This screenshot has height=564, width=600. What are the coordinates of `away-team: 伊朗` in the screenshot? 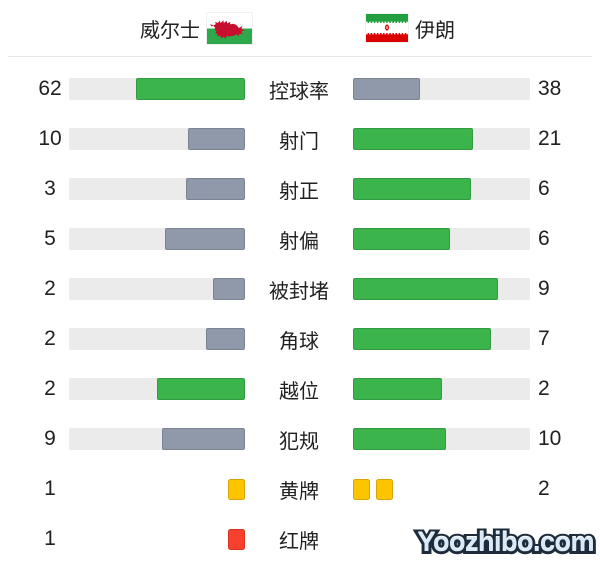 It's located at (410, 28).